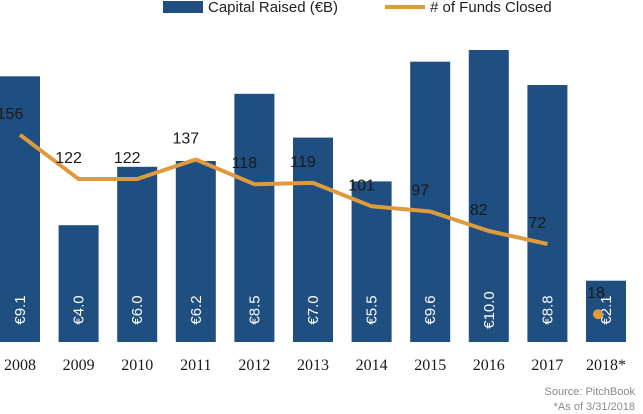  What do you see at coordinates (430, 365) in the screenshot?
I see `x-tick-label: 2015` at bounding box center [430, 365].